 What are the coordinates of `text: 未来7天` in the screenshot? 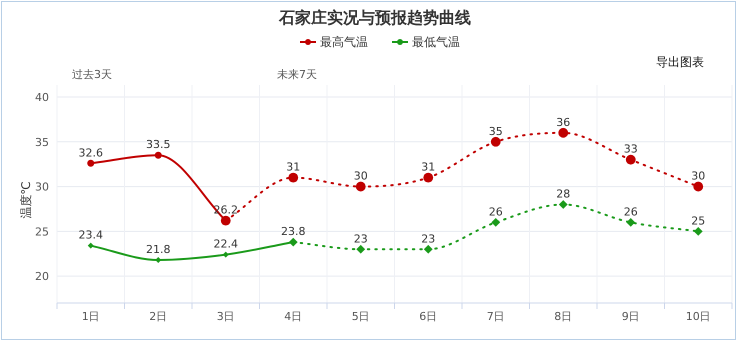 It's located at (297, 74).